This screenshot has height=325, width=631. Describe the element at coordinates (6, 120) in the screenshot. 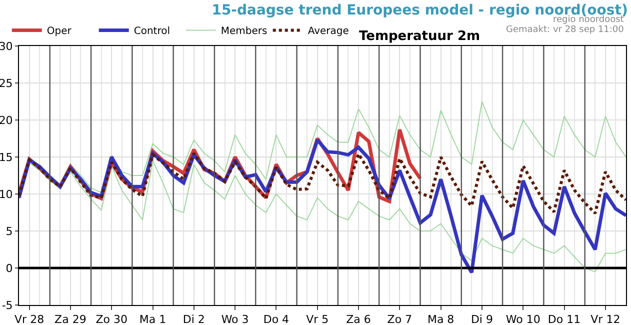

I see `y-tick-label: 20` at that location.